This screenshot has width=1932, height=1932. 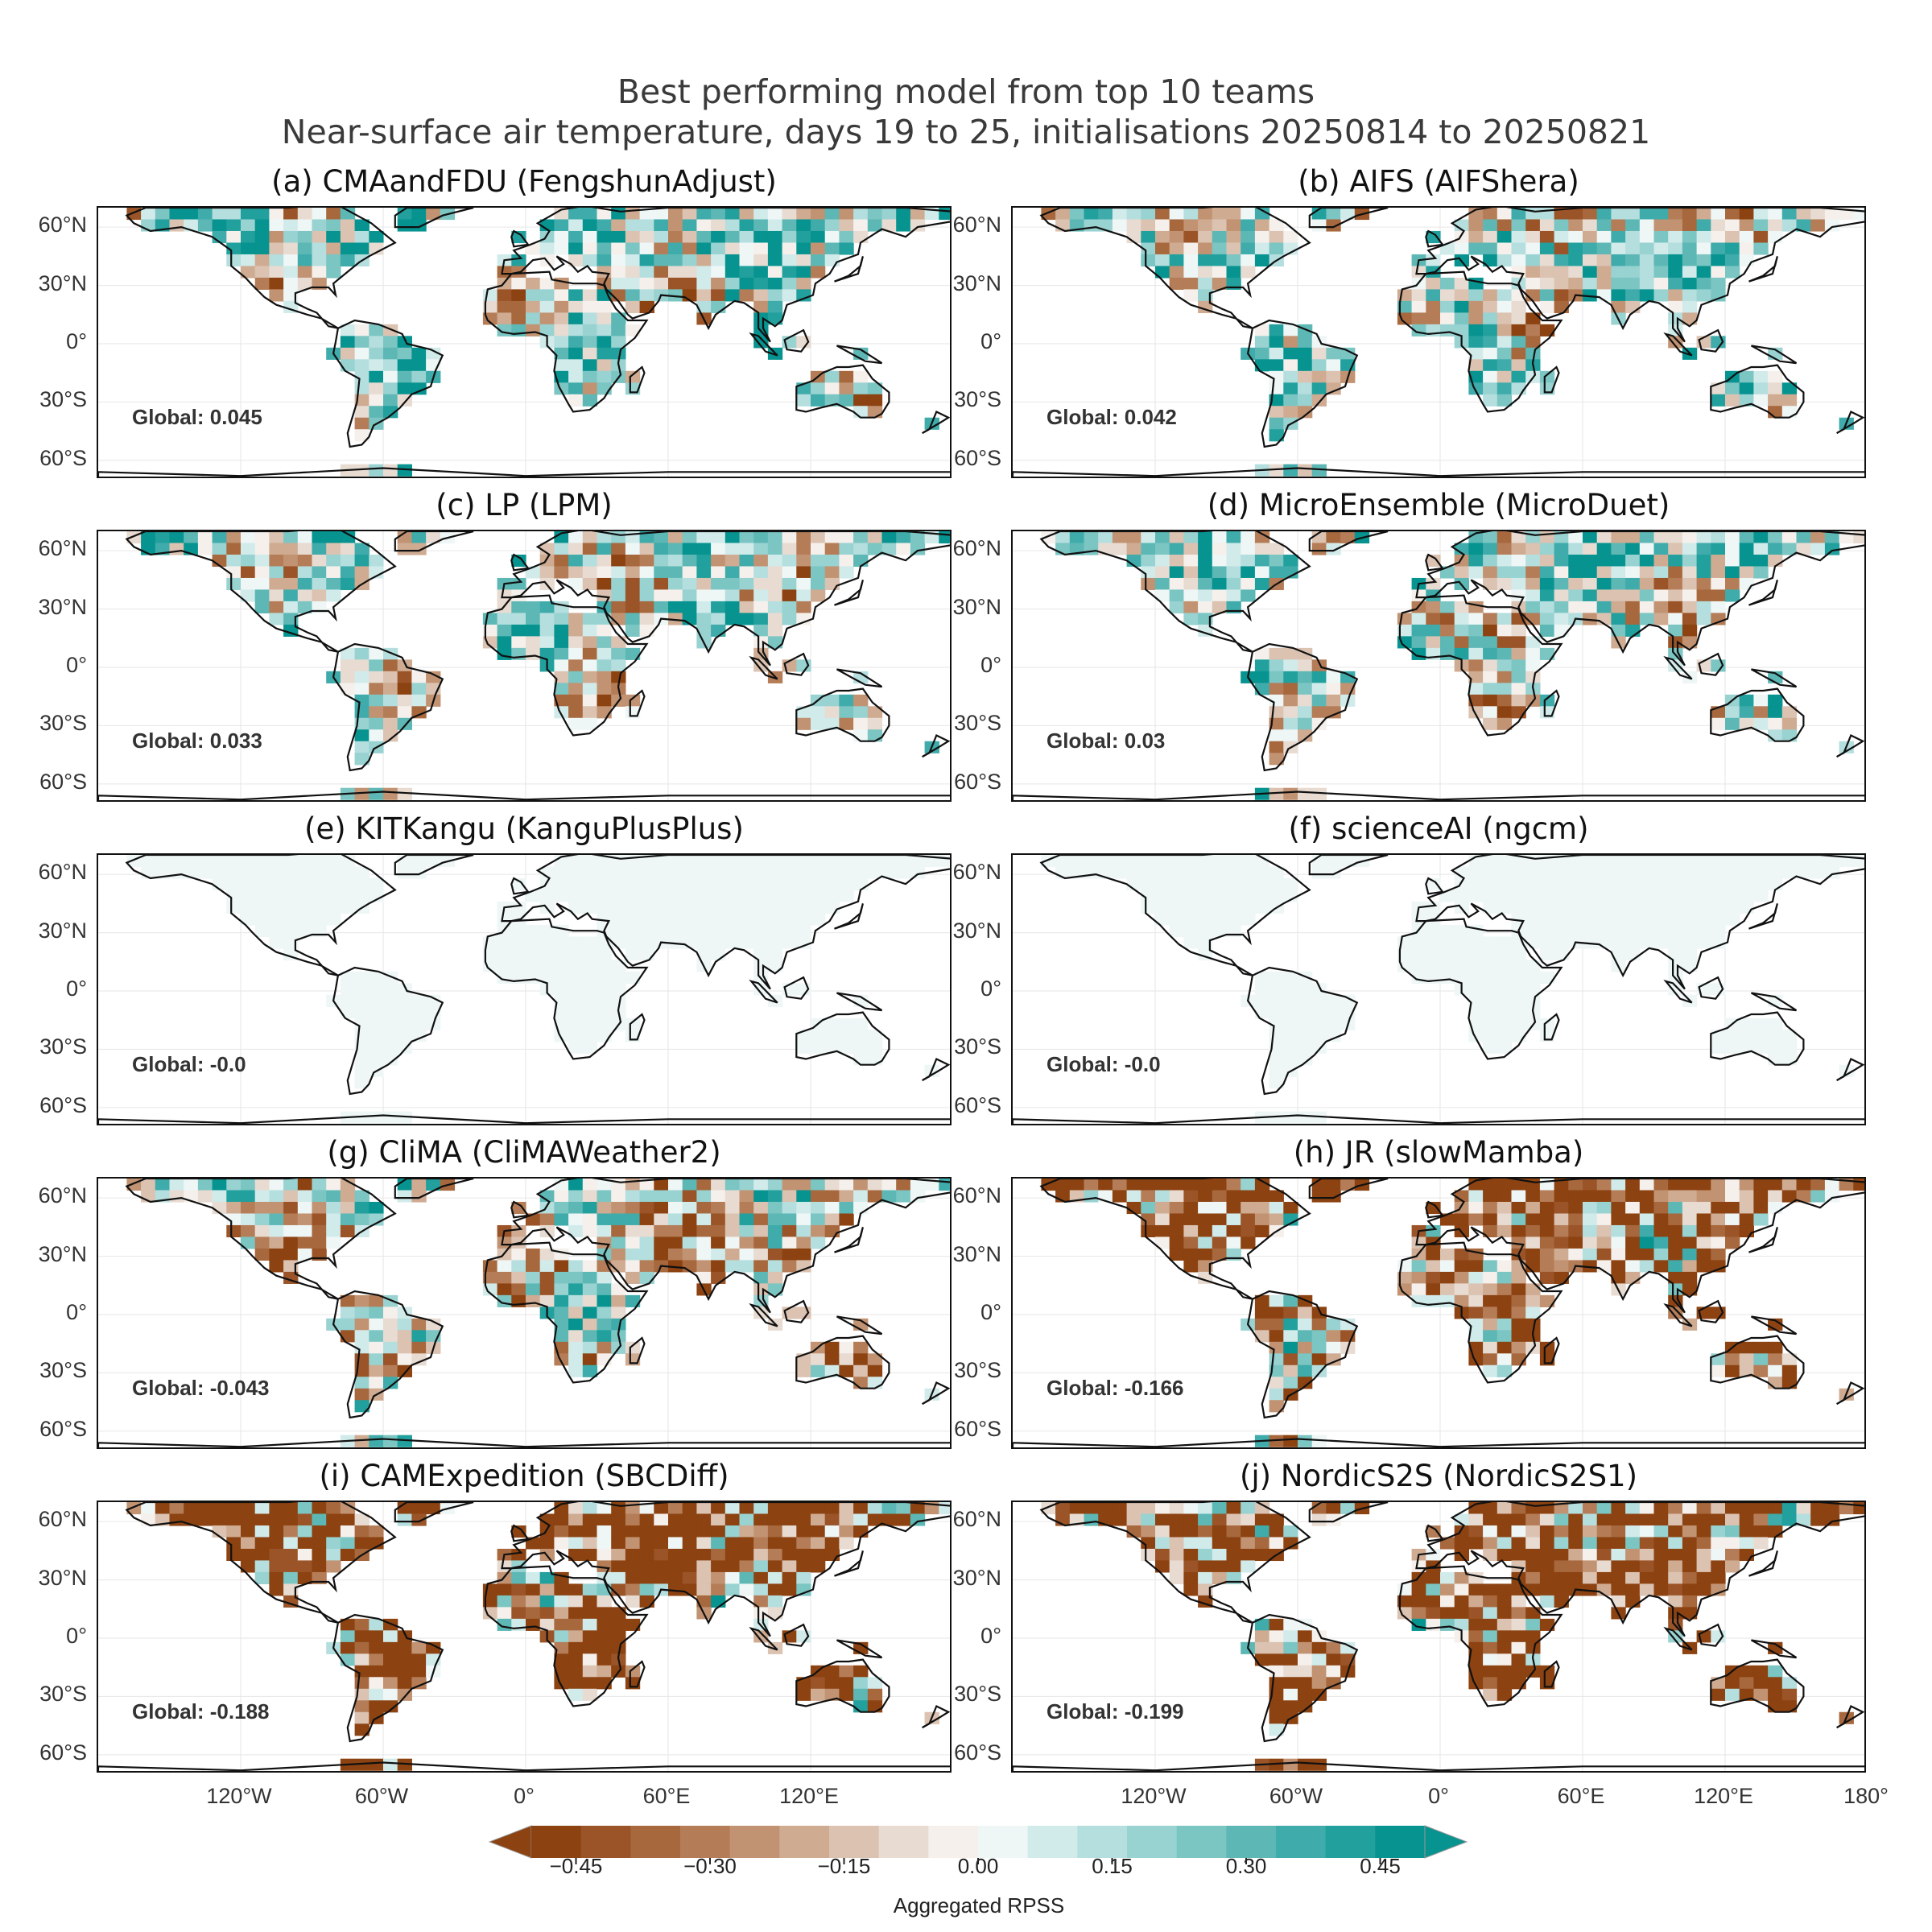 I want to click on global-score-label: Global: -0.0, so click(x=1103, y=1064).